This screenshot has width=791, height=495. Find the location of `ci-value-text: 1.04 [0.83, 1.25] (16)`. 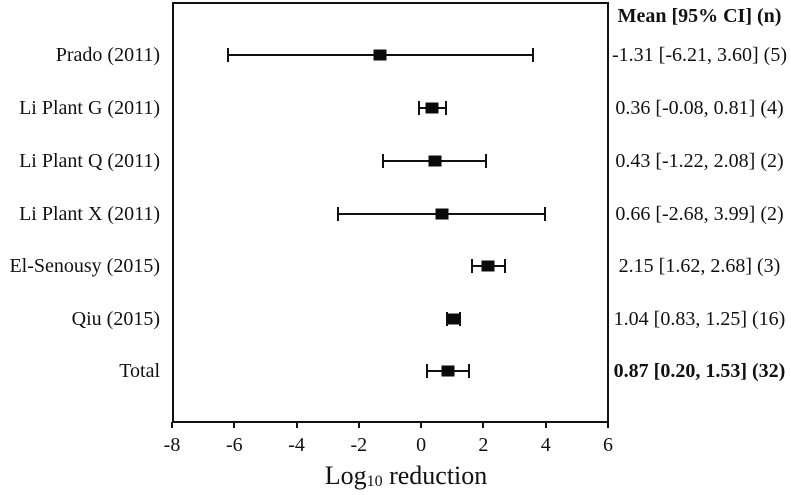

ci-value-text: 1.04 [0.83, 1.25] (16) is located at coordinates (699, 319).